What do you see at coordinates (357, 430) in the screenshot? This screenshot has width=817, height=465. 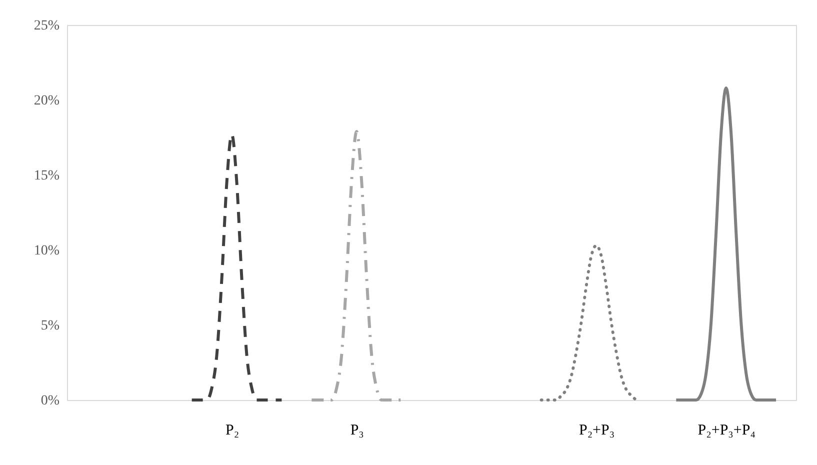 I see `x-tick-label: P₃` at bounding box center [357, 430].